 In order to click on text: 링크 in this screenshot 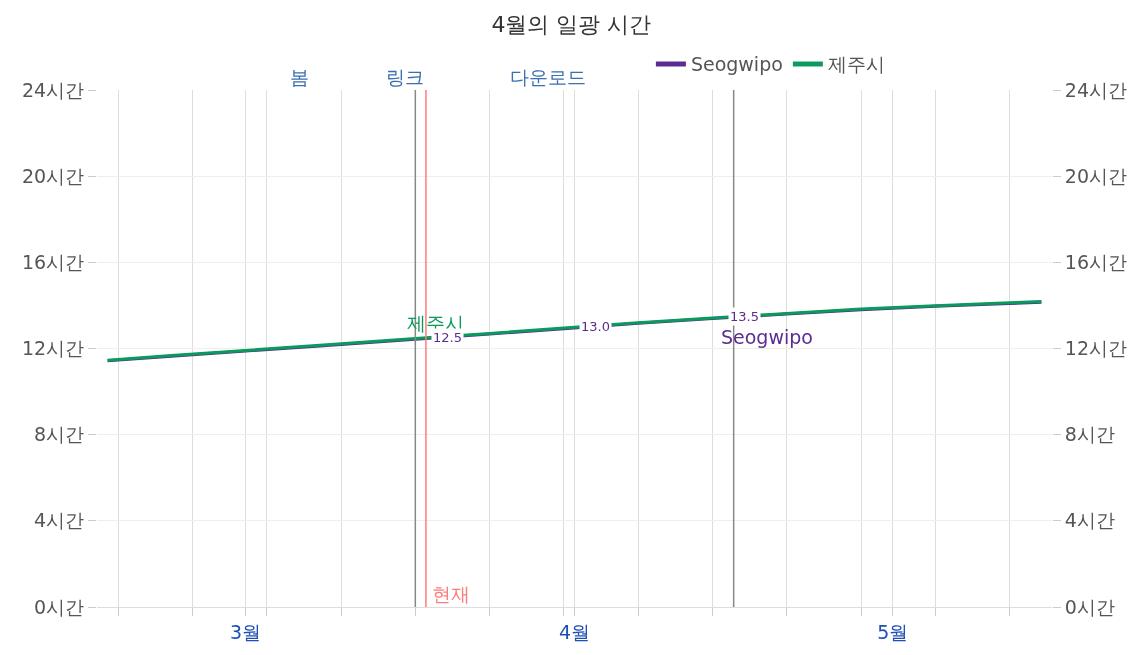, I will do `click(405, 77)`.